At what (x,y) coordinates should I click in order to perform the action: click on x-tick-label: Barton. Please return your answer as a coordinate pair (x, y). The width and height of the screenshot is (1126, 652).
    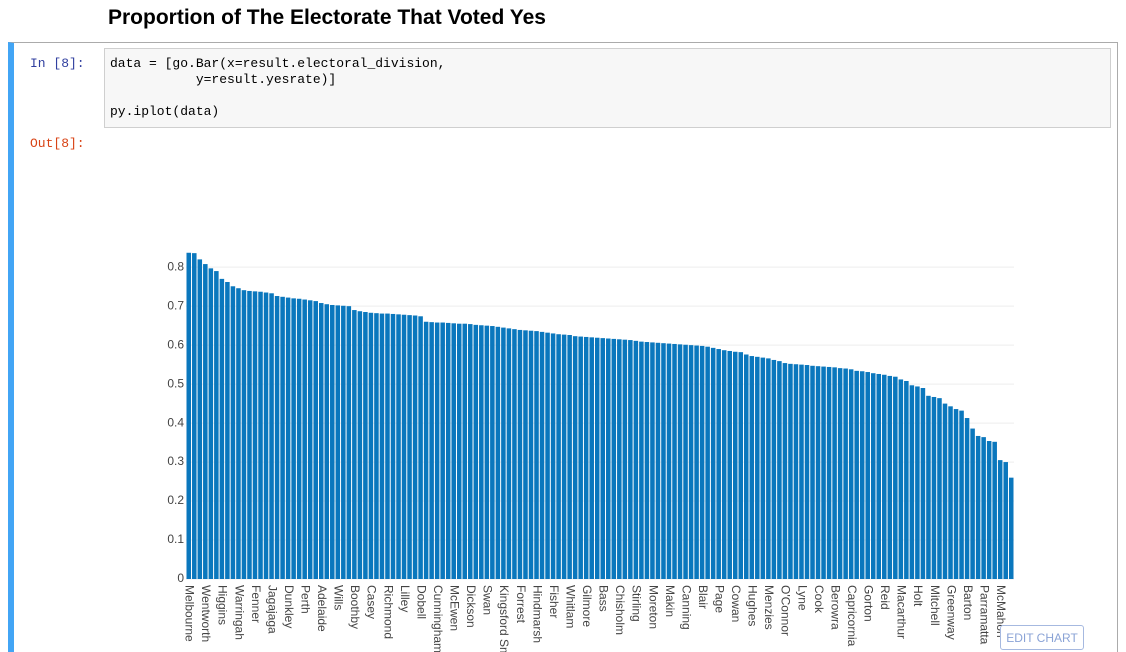
    Looking at the image, I should click on (968, 602).